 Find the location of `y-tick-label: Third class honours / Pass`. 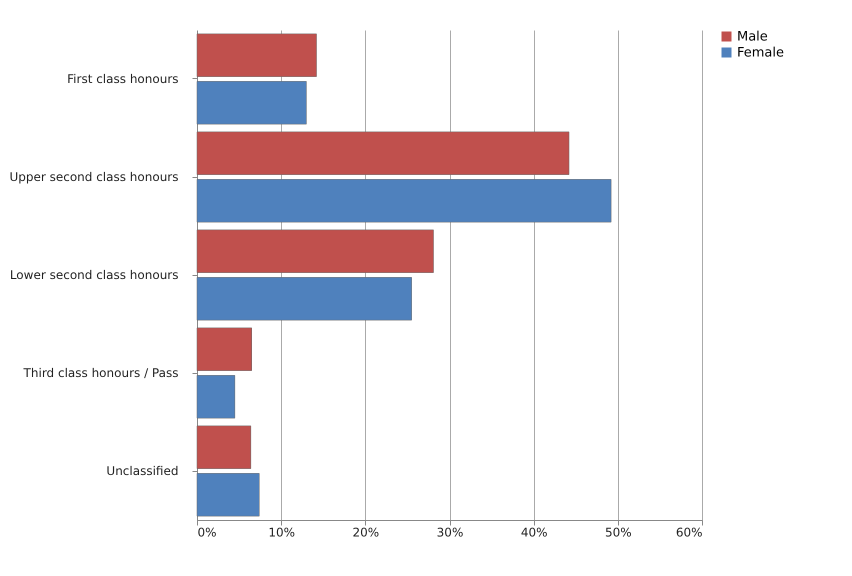

y-tick-label: Third class honours / Pass is located at coordinates (100, 373).